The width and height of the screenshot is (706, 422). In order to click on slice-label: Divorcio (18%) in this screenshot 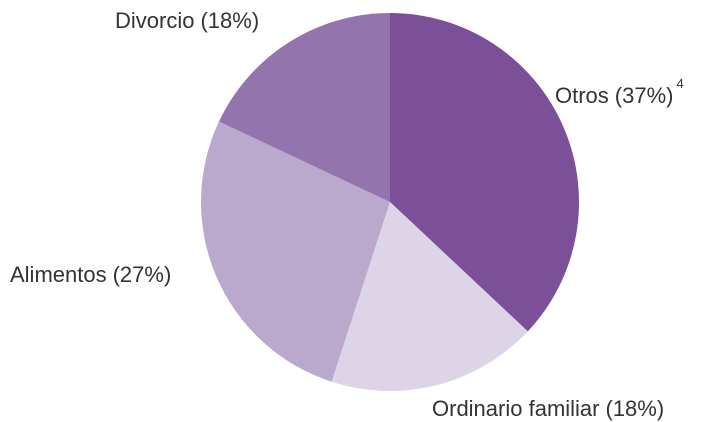, I will do `click(187, 20)`.